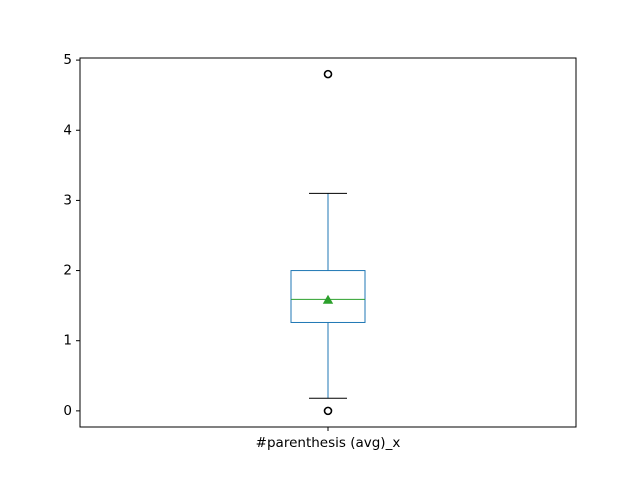 The height and width of the screenshot is (480, 640). What do you see at coordinates (67, 60) in the screenshot?
I see `y-tick-label: 5` at bounding box center [67, 60].